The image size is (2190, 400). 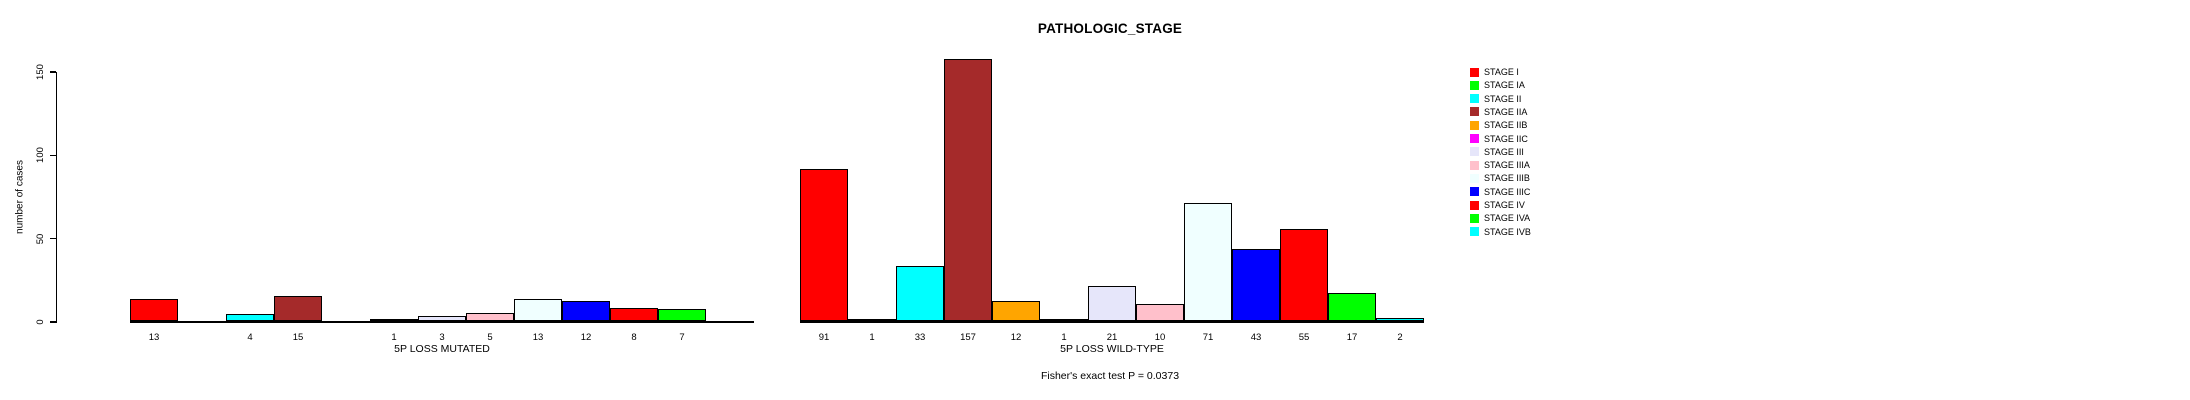 I want to click on bar-value-label: 21, so click(x=1112, y=337).